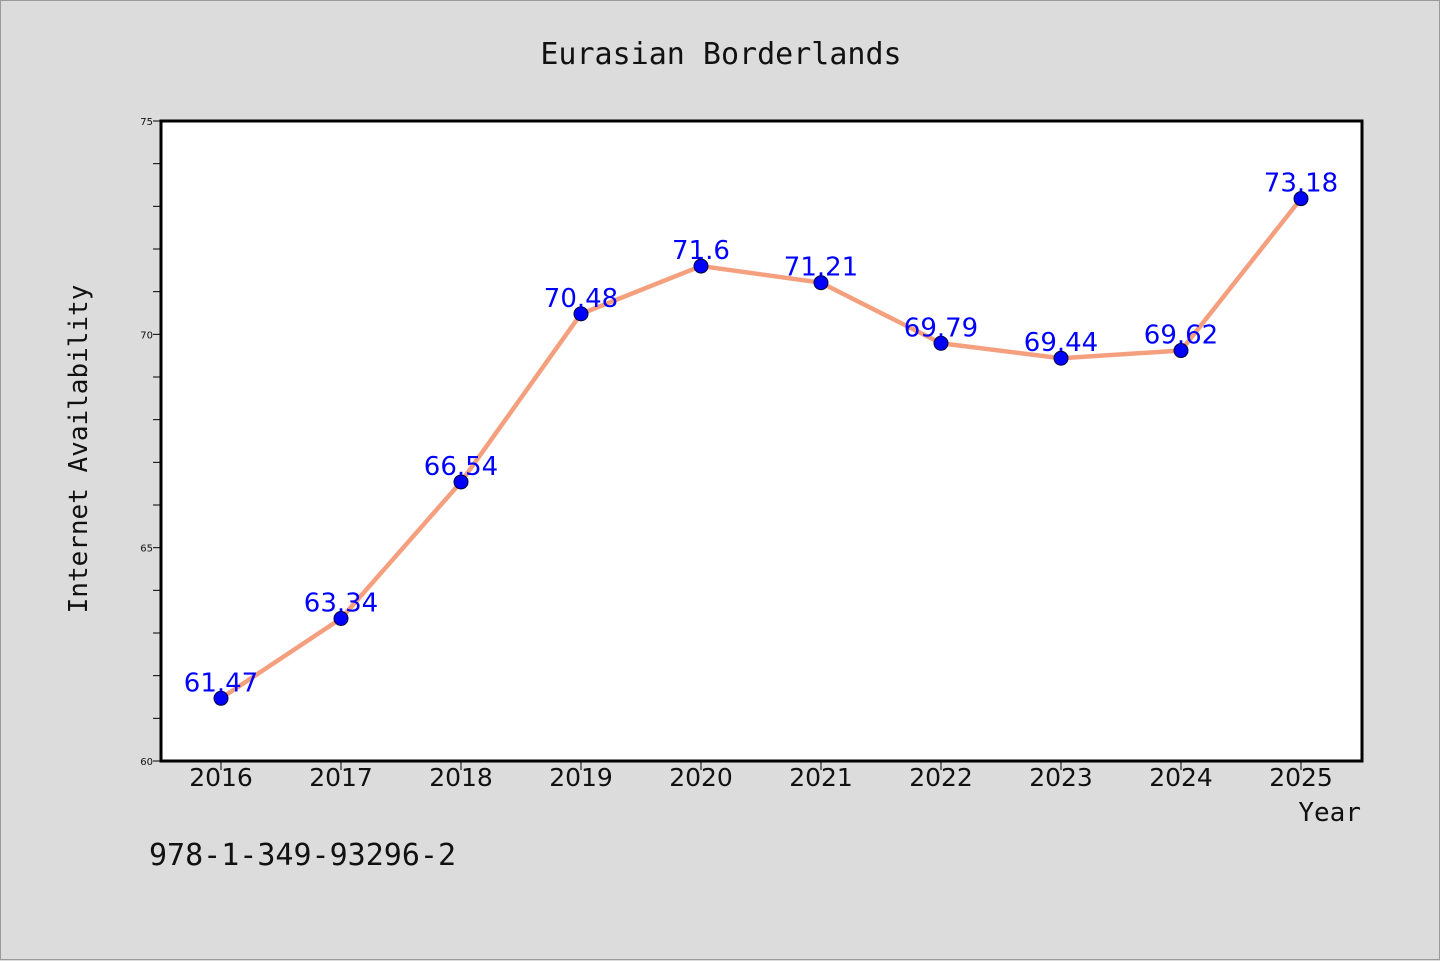 The width and height of the screenshot is (1440, 961). What do you see at coordinates (461, 777) in the screenshot?
I see `x-tick-label: 2018` at bounding box center [461, 777].